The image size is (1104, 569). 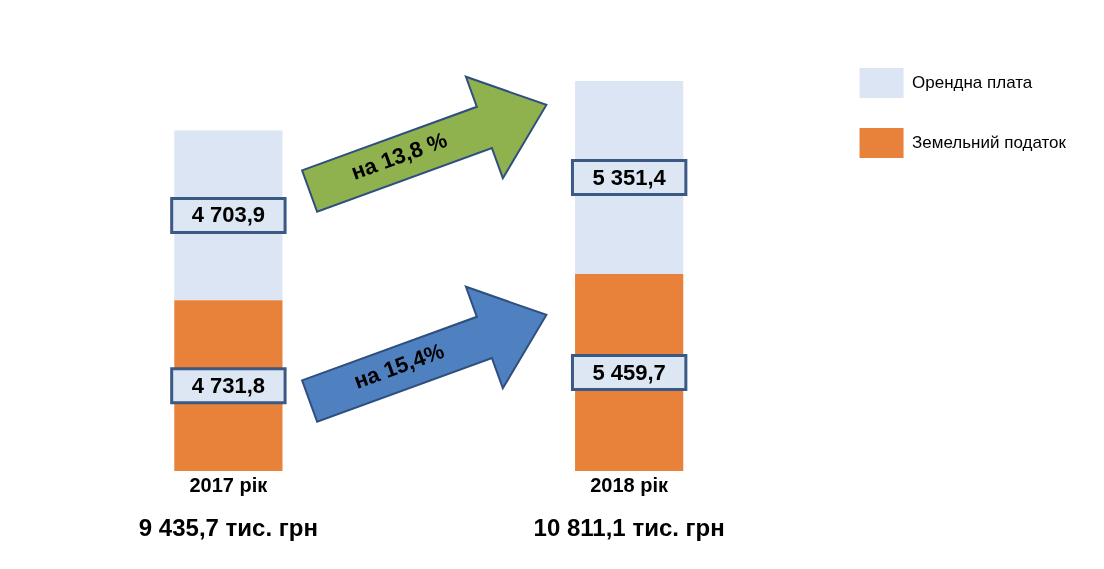 What do you see at coordinates (229, 484) in the screenshot?
I see `x-tick-label: 2017 рік` at bounding box center [229, 484].